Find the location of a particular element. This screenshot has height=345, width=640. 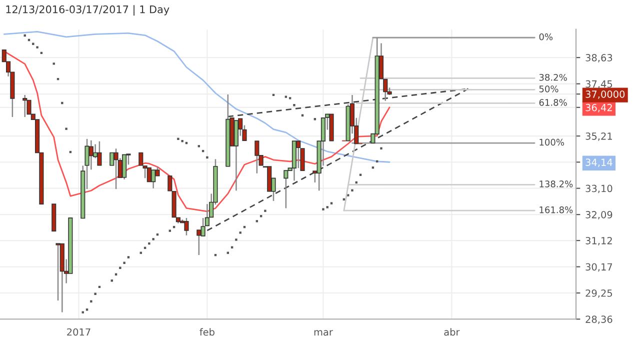

y-tick-label: 30,17 is located at coordinates (599, 267).